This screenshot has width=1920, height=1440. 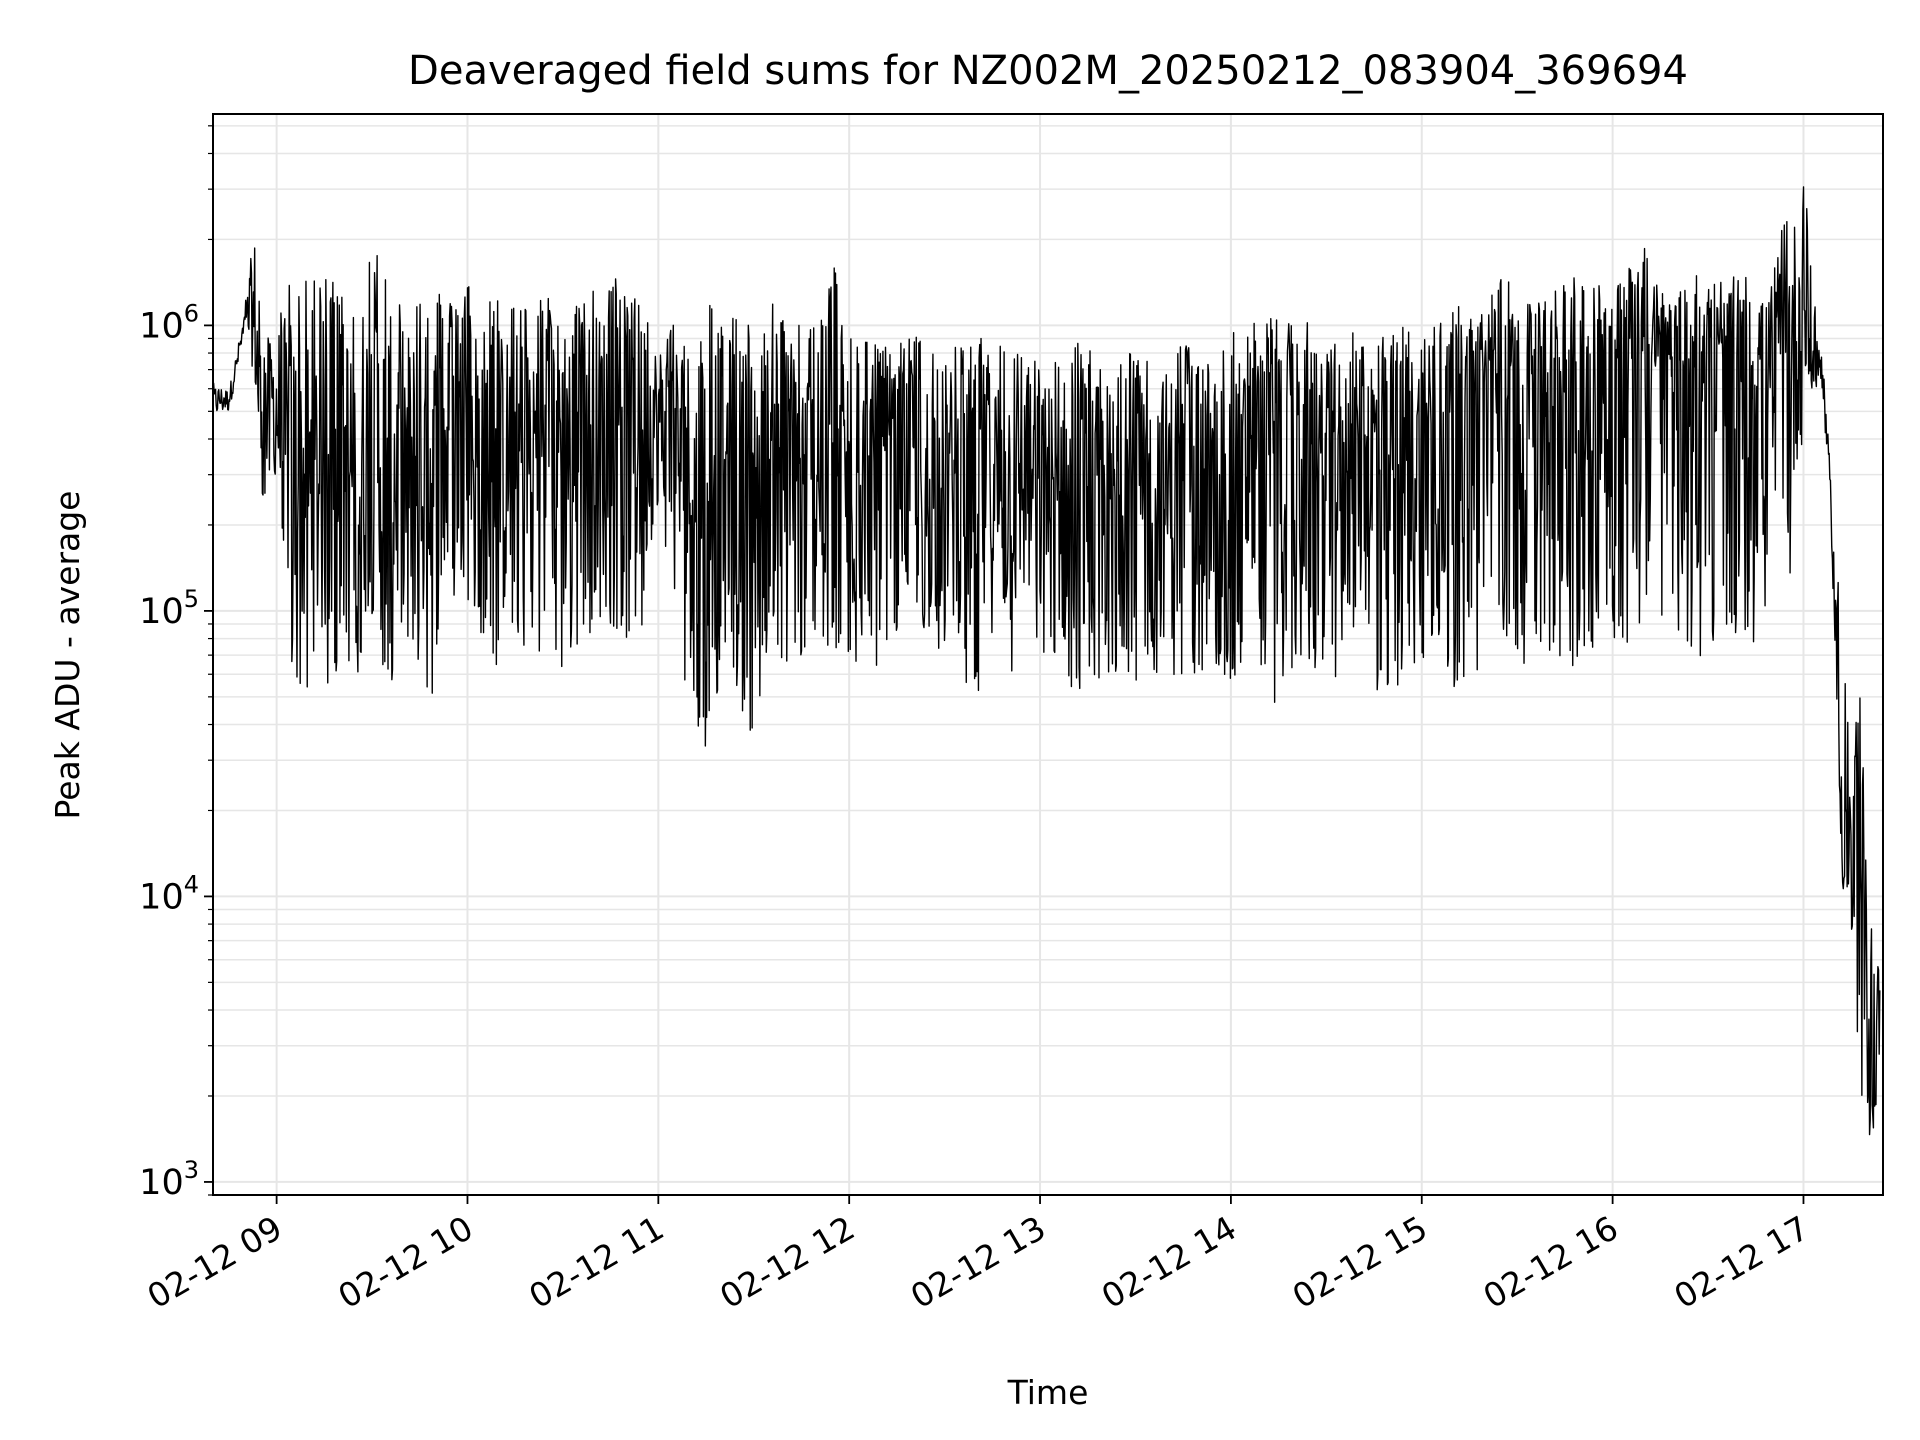 I want to click on y-axis-label: Peak ADU - average, so click(x=67, y=655).